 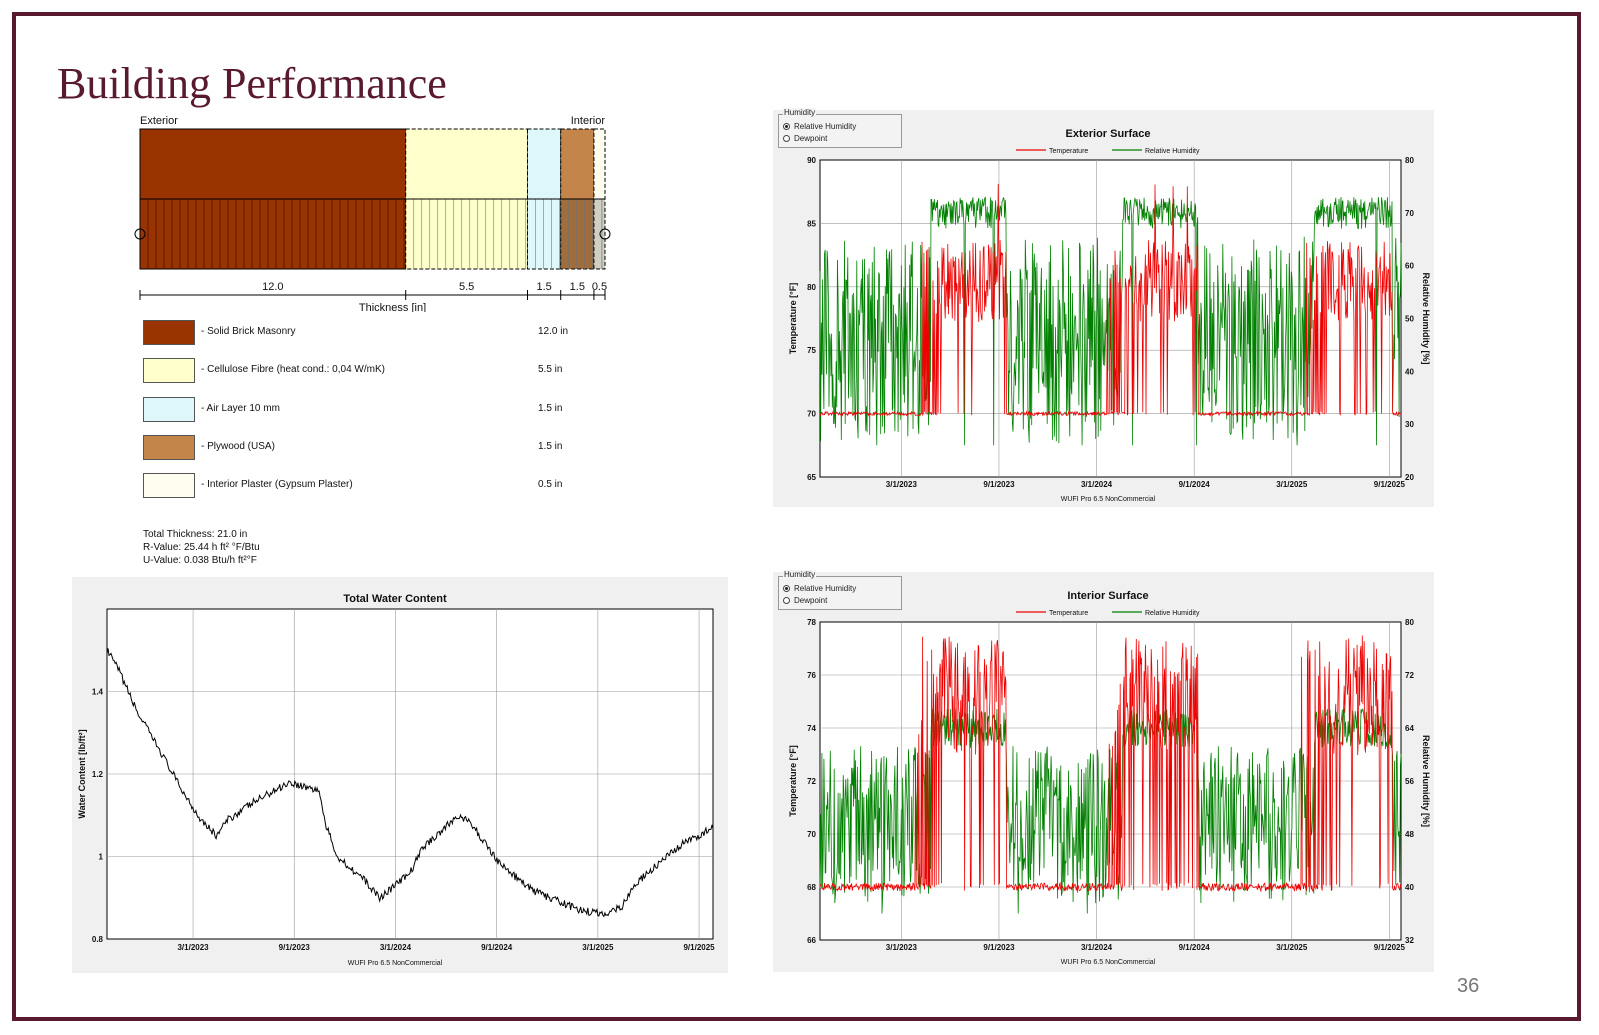 I want to click on legend-layer-thickness: 0.5 in, so click(x=550, y=485).